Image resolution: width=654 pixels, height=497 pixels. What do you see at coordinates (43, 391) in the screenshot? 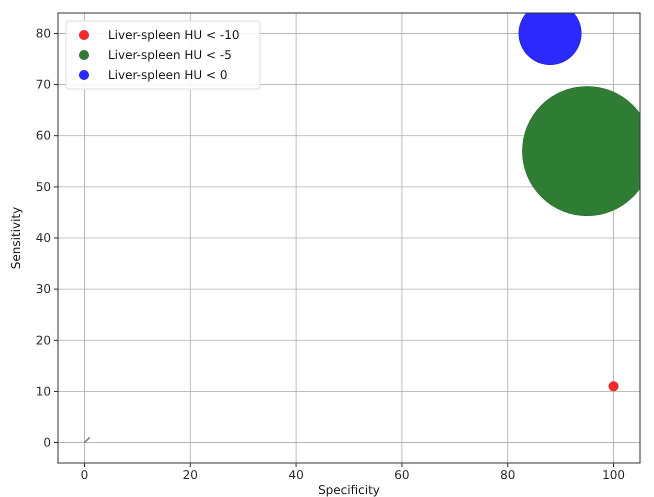
I see `y-tick-label: 10` at bounding box center [43, 391].